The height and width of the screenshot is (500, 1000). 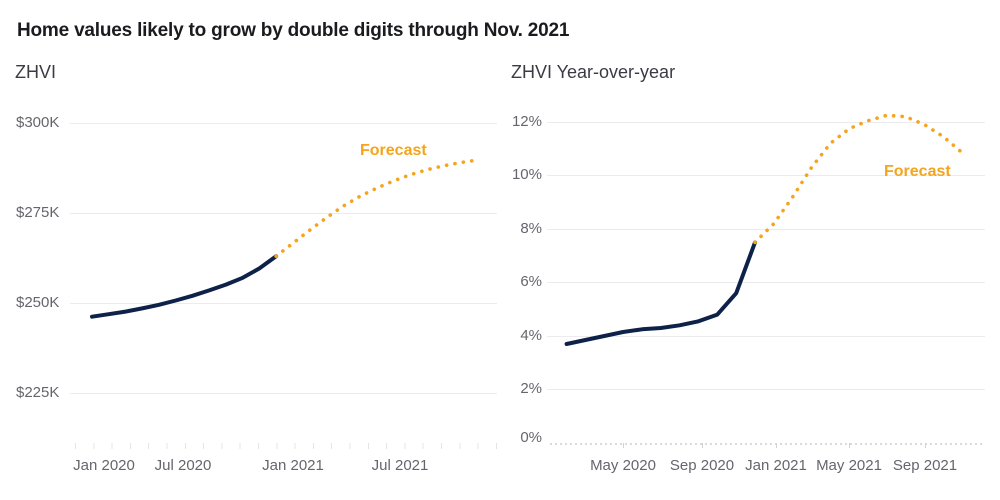 What do you see at coordinates (400, 465) in the screenshot?
I see `x-axis-label: Jul 2021` at bounding box center [400, 465].